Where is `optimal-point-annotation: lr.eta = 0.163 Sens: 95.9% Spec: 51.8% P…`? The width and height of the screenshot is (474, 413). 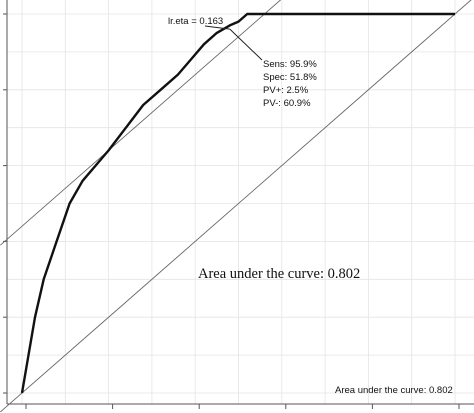
optimal-point-annotation: lr.eta = 0.163 Sens: 95.9% Spec: 51.8% P… is located at coordinates (242, 62).